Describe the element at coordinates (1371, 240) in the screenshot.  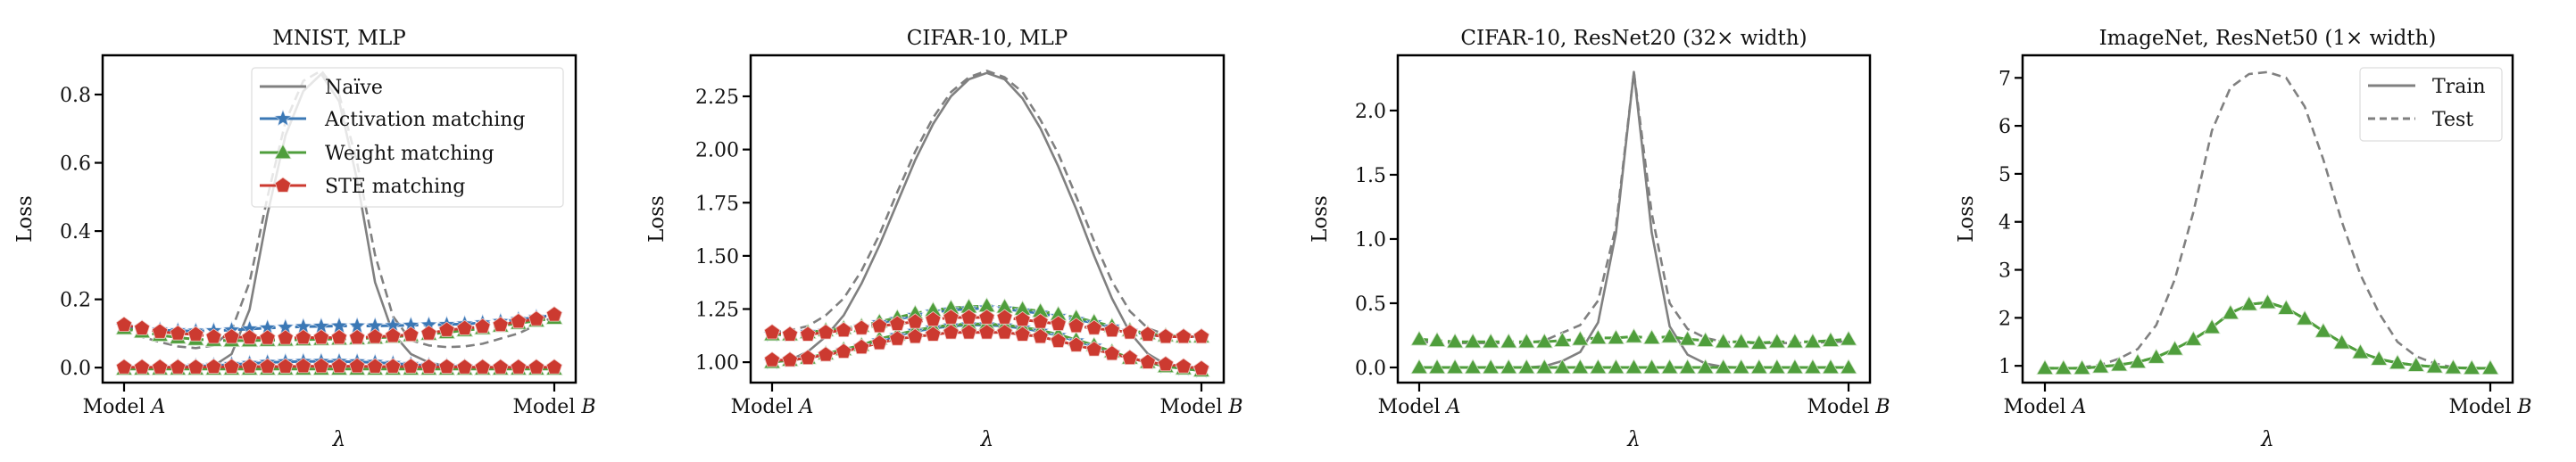
I see `y-tick-label: 1.0` at that location.